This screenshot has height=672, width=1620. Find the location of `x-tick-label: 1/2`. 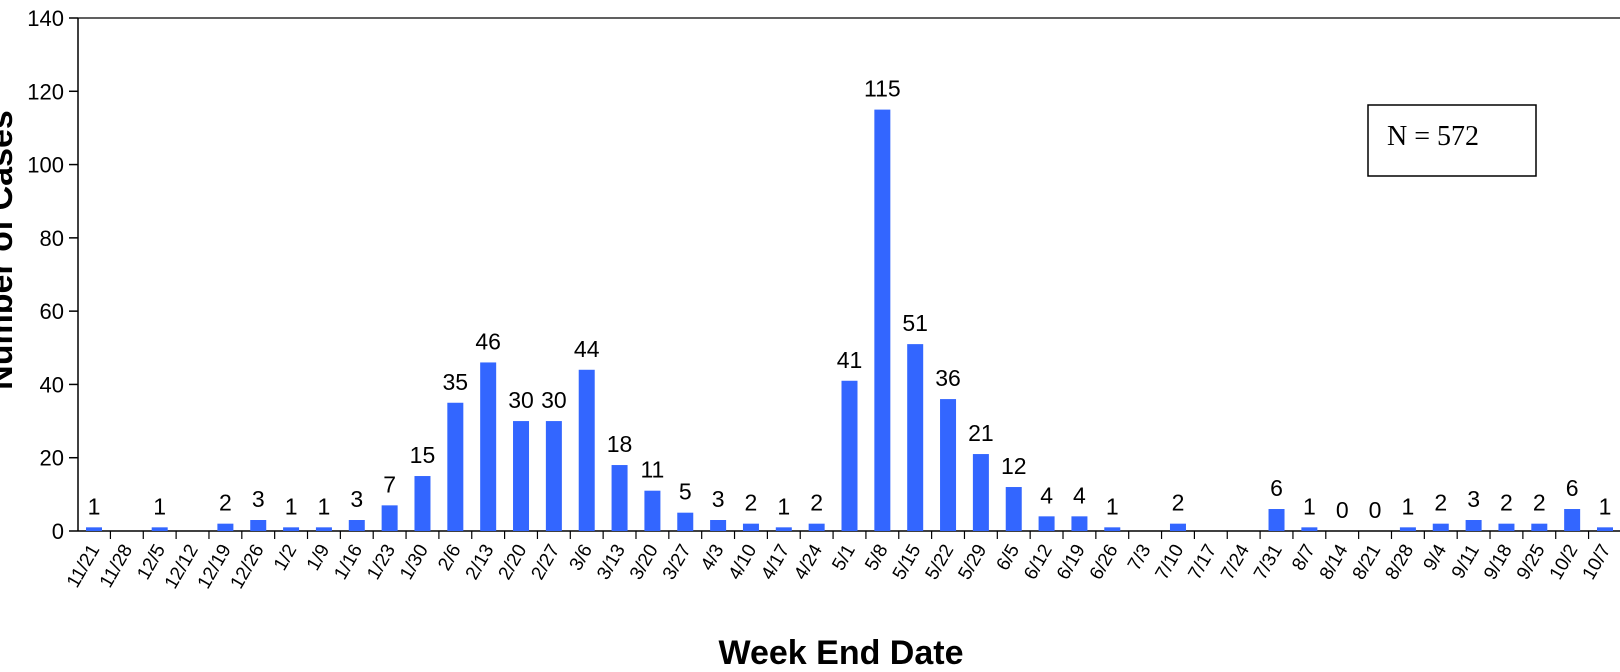

x-tick-label: 1/2 is located at coordinates (285, 557).